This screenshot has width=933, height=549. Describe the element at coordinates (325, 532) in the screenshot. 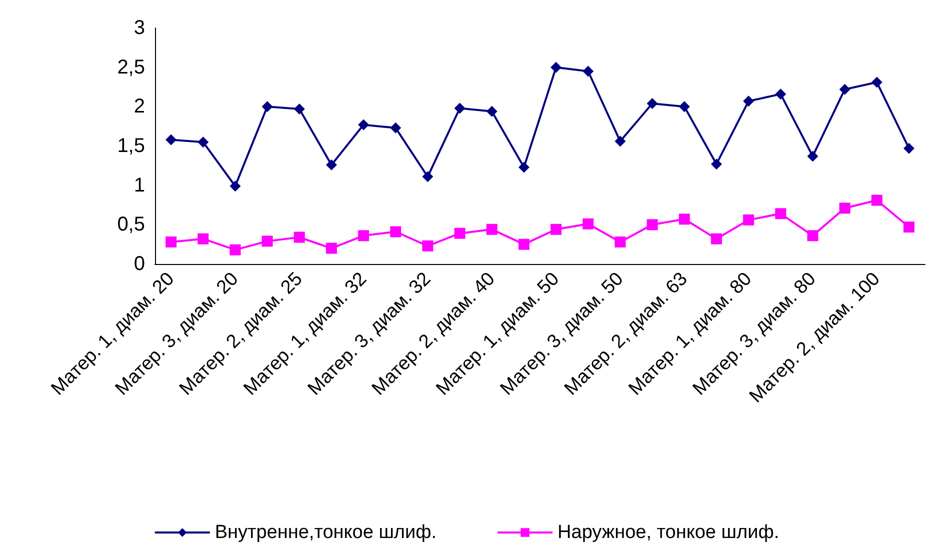

I see `legend-label: Внутренне,тонкое шлиф.` at that location.